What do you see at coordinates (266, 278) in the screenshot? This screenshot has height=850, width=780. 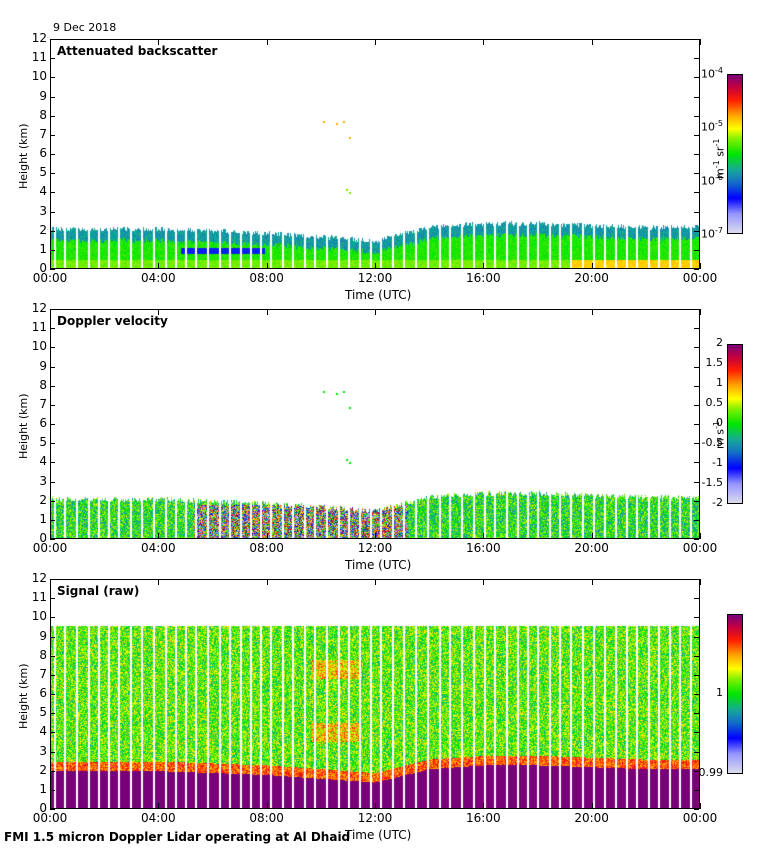 I see `panel-1-xtick: 08:00` at bounding box center [266, 278].